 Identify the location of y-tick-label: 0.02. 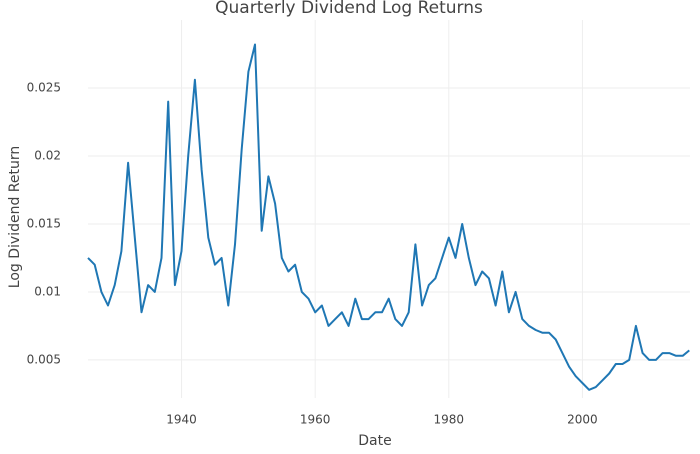
(47, 155).